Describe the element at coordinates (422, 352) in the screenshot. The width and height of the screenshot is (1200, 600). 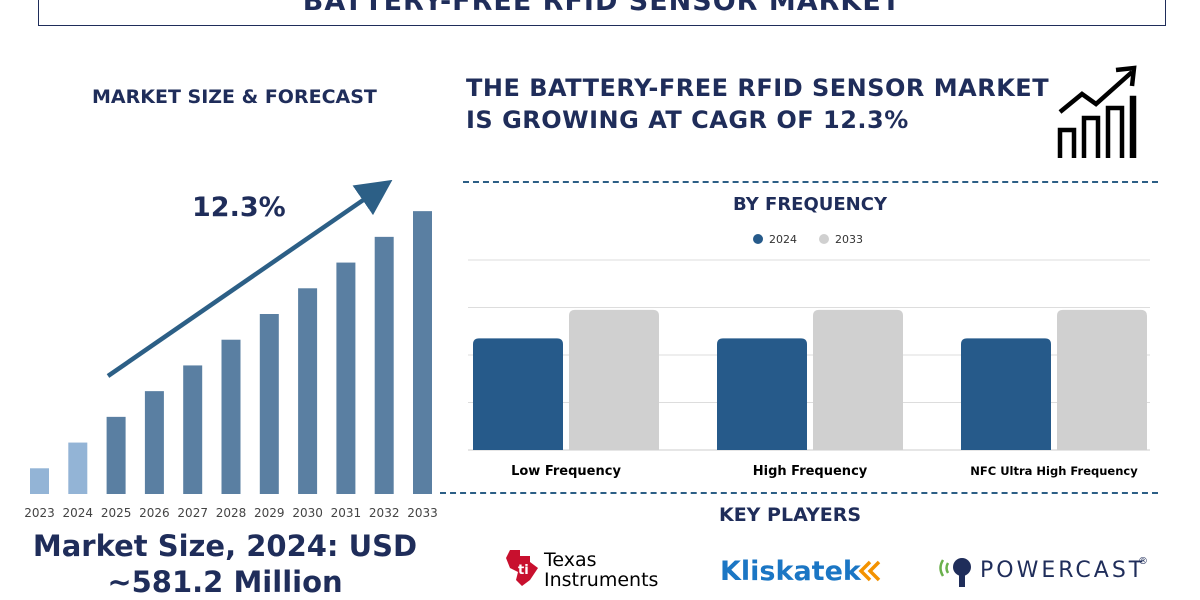
I see `forecast-bar-2033` at that location.